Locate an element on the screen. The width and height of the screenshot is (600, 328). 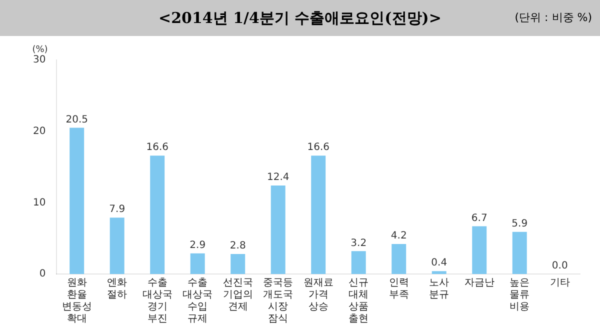
x-tick-label: 기타 is located at coordinates (560, 283).